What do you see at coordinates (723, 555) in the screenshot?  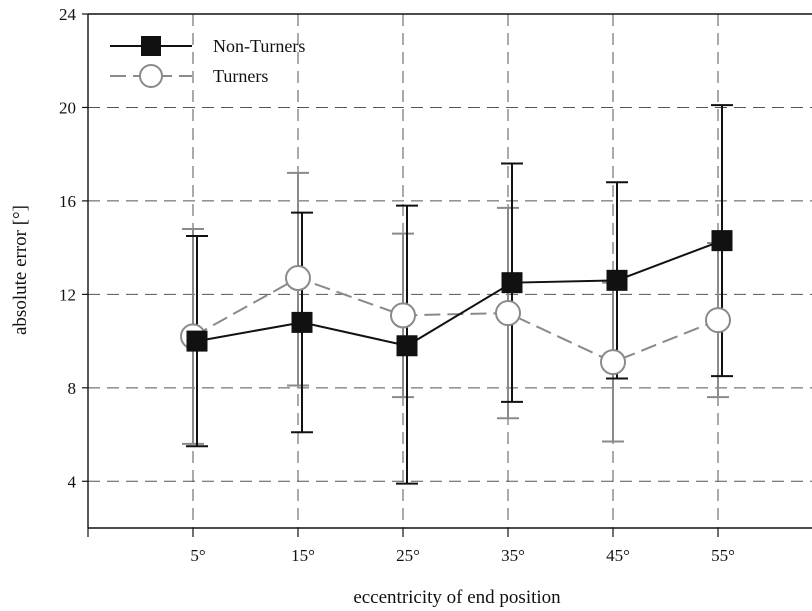 I see `x-tick-label: 55°` at bounding box center [723, 555].